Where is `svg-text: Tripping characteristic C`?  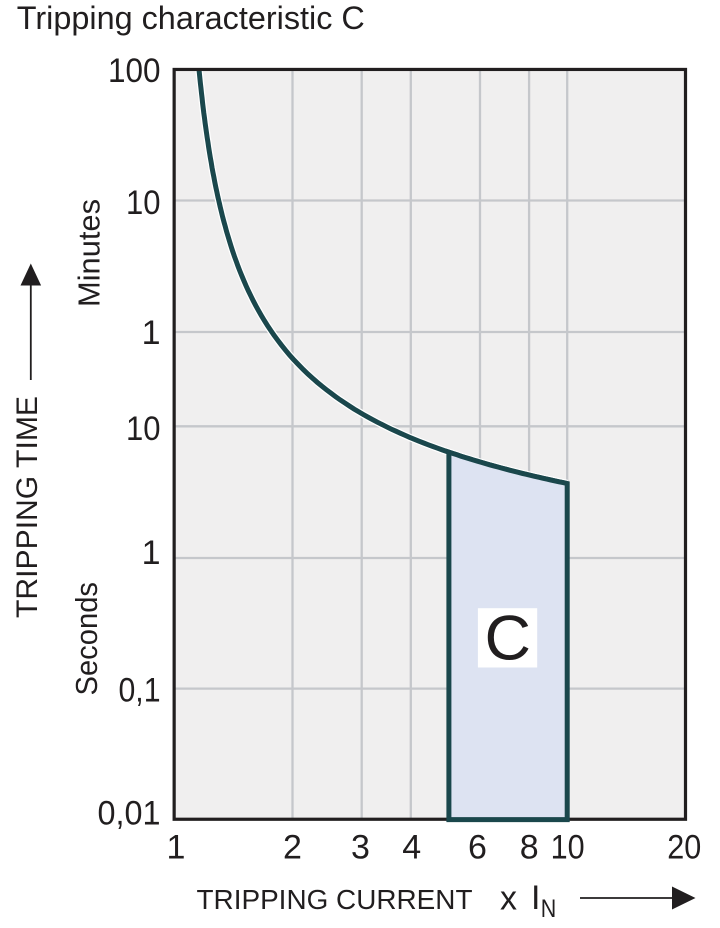 svg-text: Tripping characteristic C is located at coordinates (191, 18).